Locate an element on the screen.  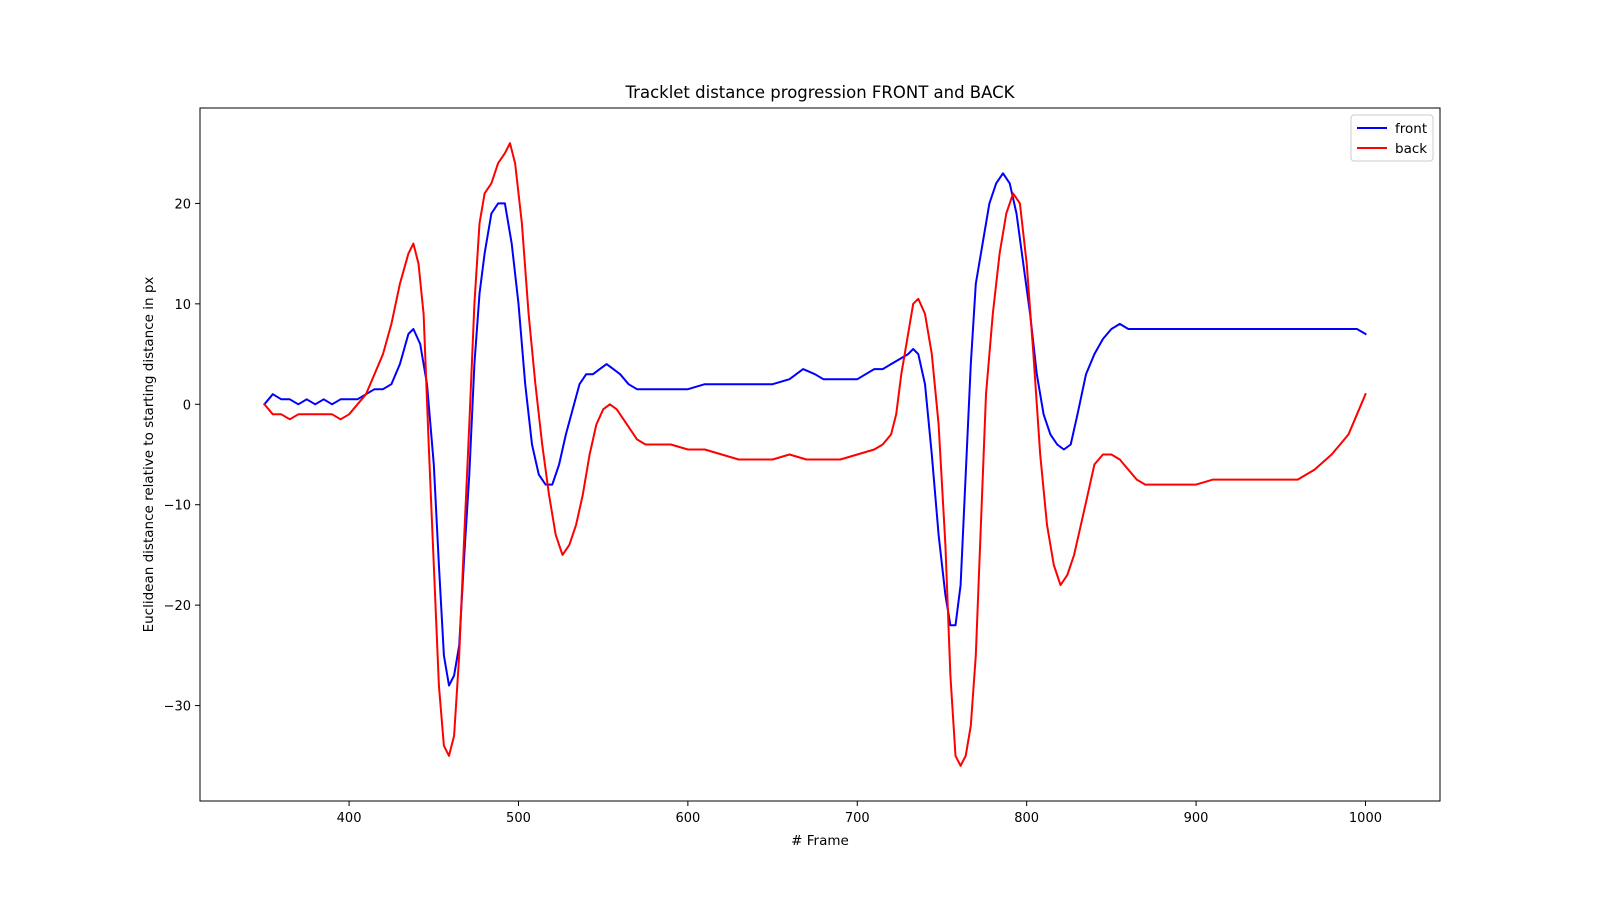
y-tick-label: −20 is located at coordinates (177, 606).